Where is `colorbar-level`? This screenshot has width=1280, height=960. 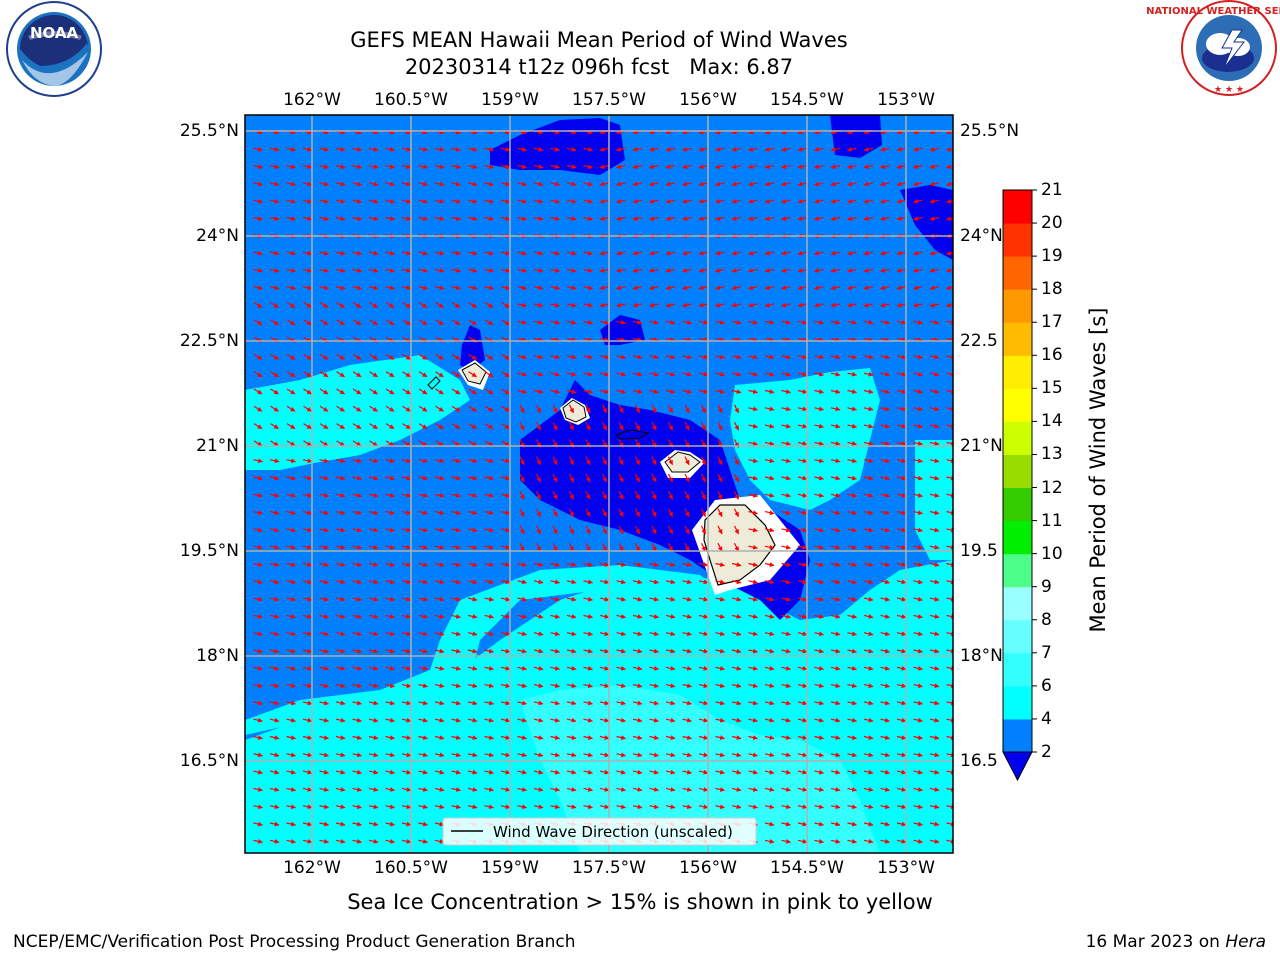 colorbar-level is located at coordinates (1017, 372).